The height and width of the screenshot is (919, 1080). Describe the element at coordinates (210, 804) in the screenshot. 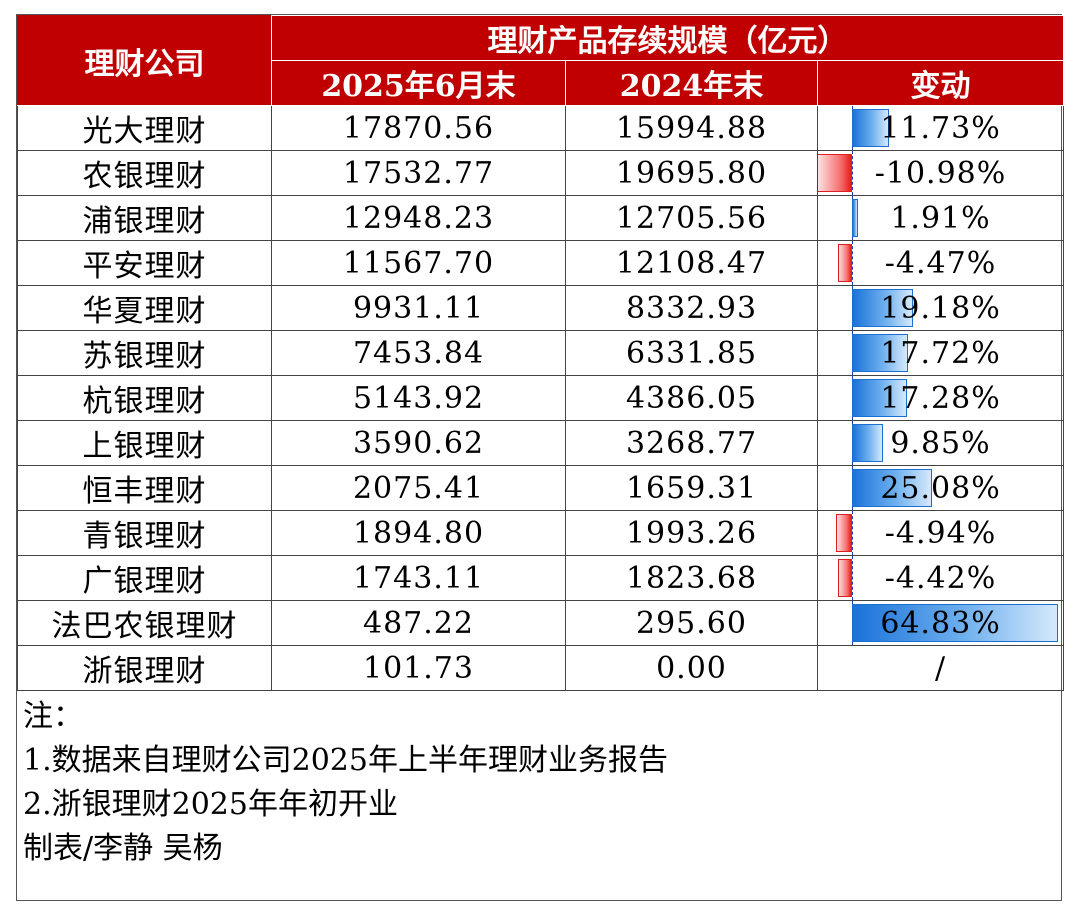

I see `note-zheyin-open: 2.浙银理财2025年年初开业` at that location.